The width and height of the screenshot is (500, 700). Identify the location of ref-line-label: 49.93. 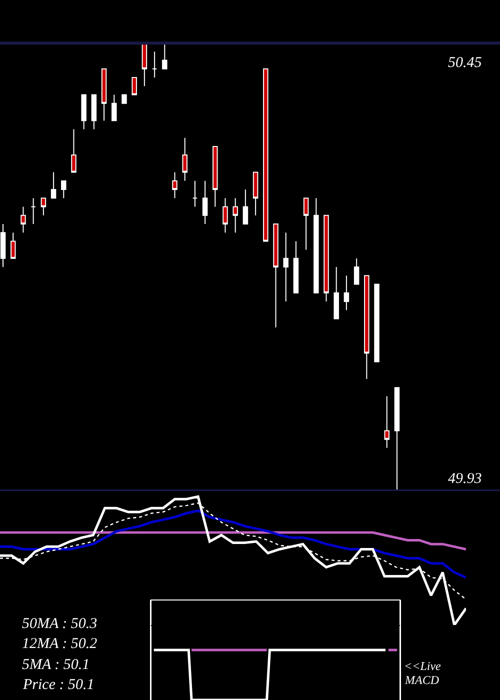
(465, 479).